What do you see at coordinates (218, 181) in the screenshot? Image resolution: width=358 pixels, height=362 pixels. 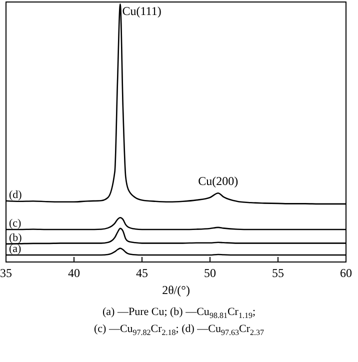 I see `annotation: Cu(200)` at bounding box center [218, 181].